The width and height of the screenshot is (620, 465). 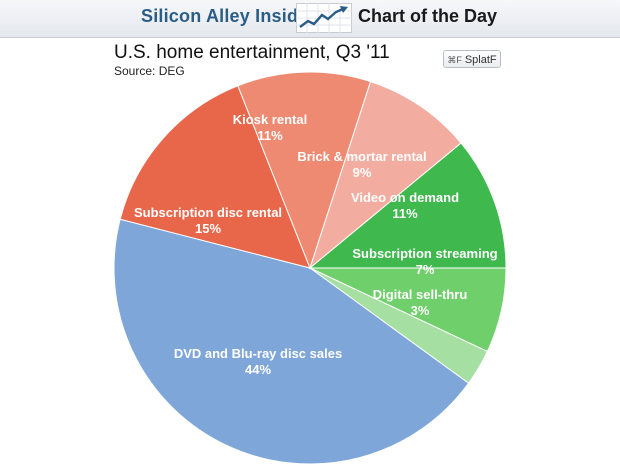 I want to click on slice-value-subscription-disc-rental: 15%, so click(x=208, y=228).